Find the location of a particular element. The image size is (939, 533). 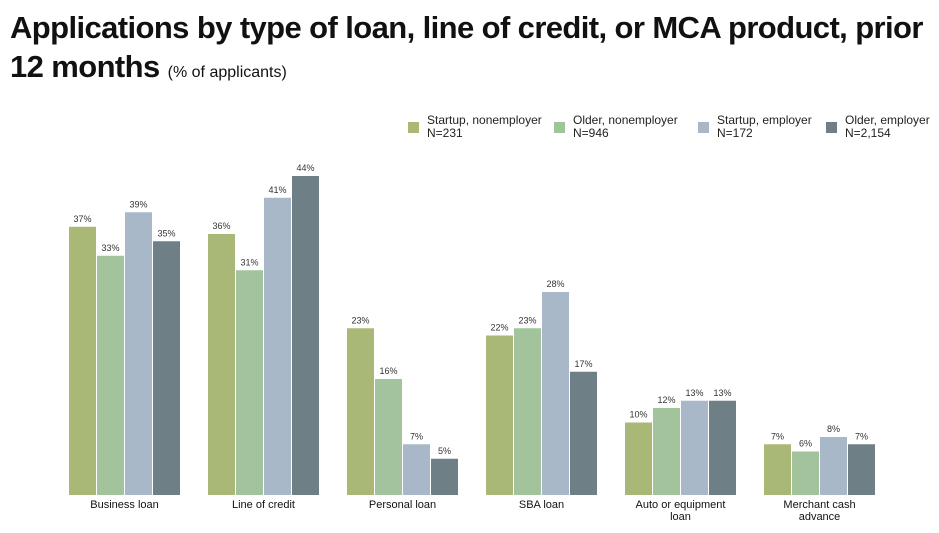

bar-value-label: 10% is located at coordinates (638, 415).